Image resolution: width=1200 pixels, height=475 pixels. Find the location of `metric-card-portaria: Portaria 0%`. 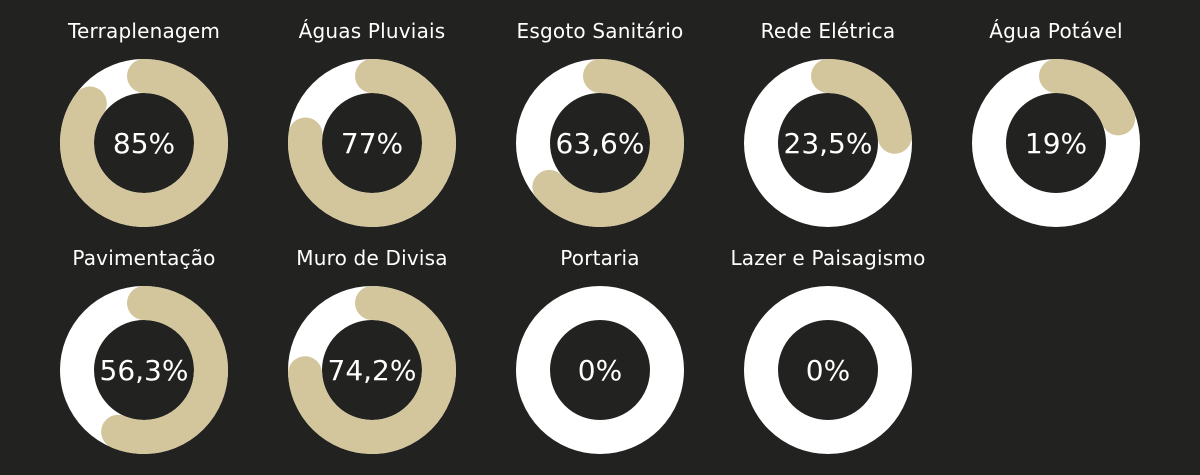

metric-card-portaria: Portaria 0% is located at coordinates (600, 354).